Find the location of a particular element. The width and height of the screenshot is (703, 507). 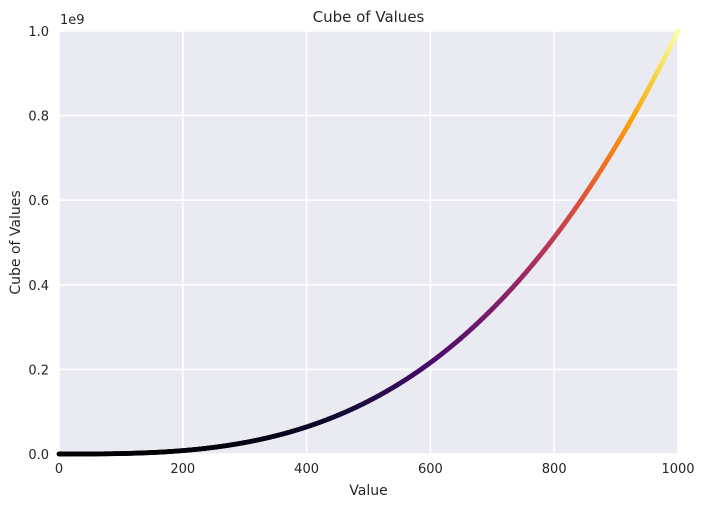

y-tick-label: 0.8 is located at coordinates (38, 117).